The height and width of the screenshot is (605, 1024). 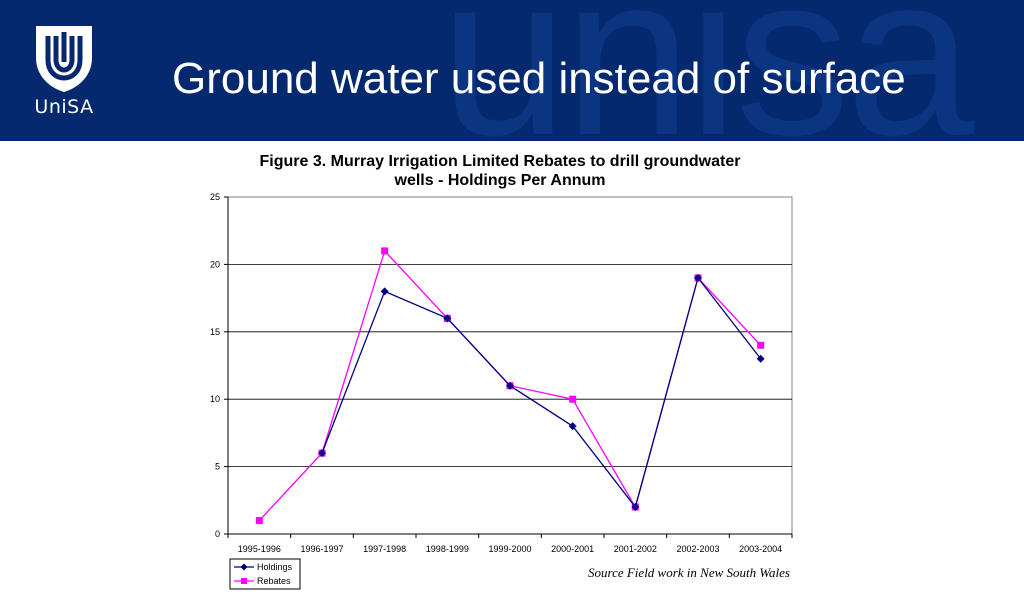 What do you see at coordinates (689, 572) in the screenshot?
I see `source-note: Source Field work in New South Wales` at bounding box center [689, 572].